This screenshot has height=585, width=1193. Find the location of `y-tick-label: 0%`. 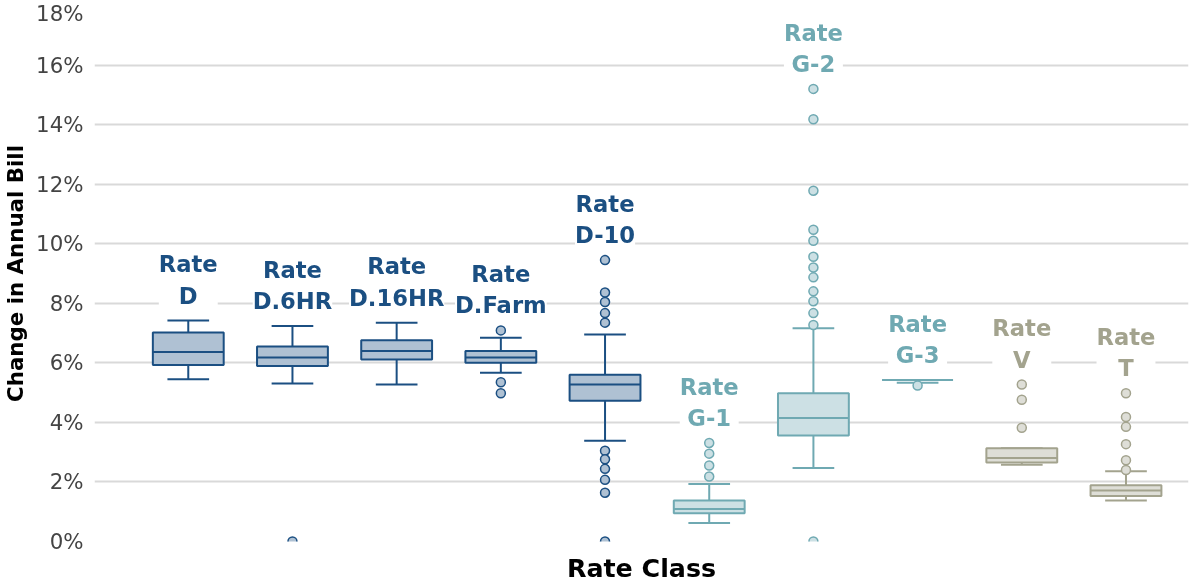

y-tick-label: 0% is located at coordinates (66, 541).